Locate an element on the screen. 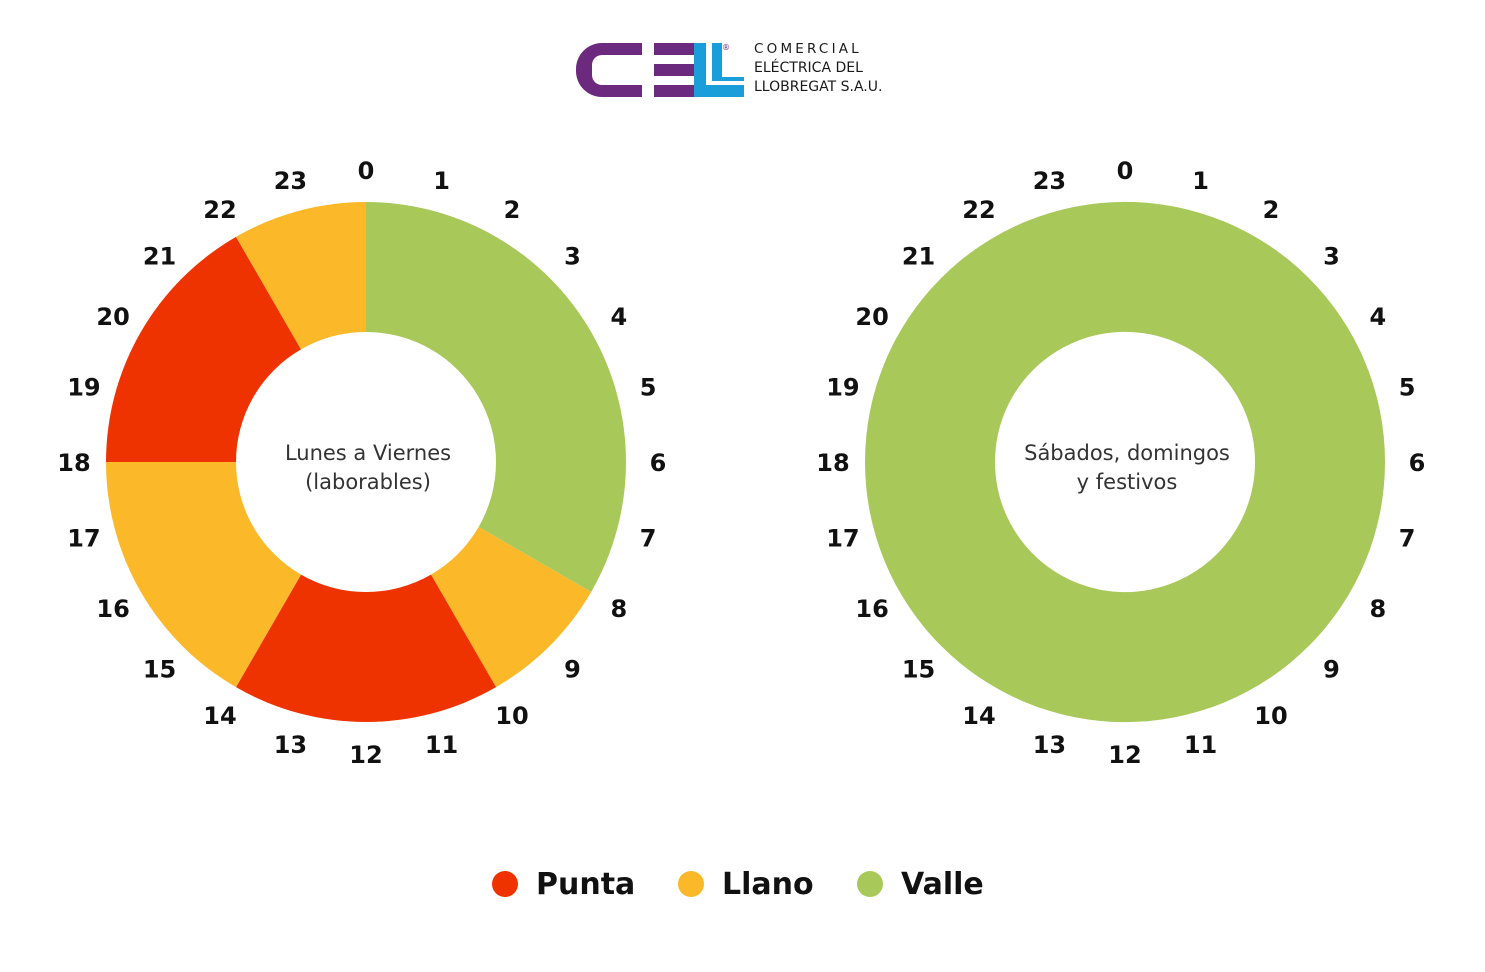 The width and height of the screenshot is (1485, 972). chart-center-label: Sábados, domingos is located at coordinates (1127, 453).